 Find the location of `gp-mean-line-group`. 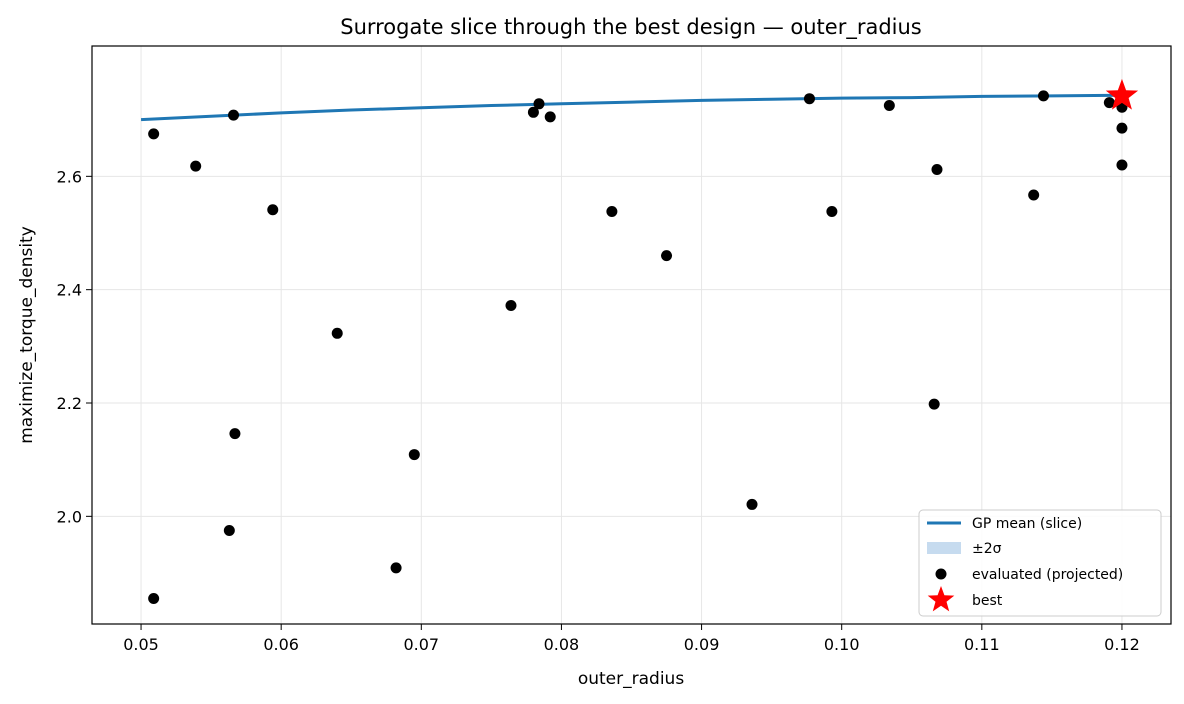

gp-mean-line-group is located at coordinates (631, 107).